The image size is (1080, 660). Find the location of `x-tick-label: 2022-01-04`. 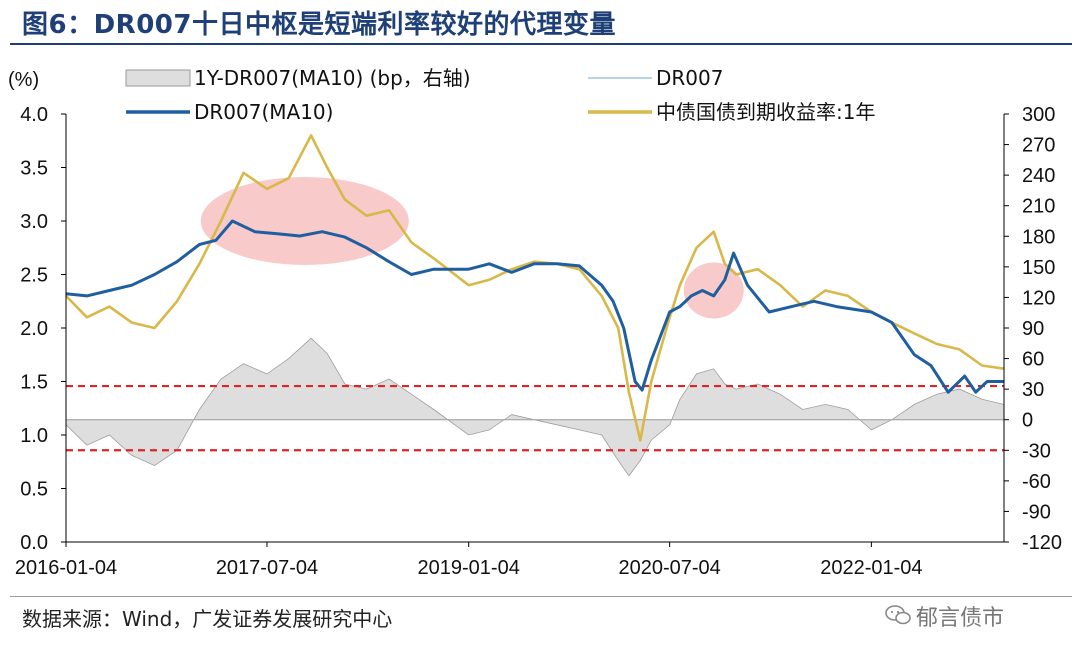

x-tick-label: 2022-01-04 is located at coordinates (871, 568).